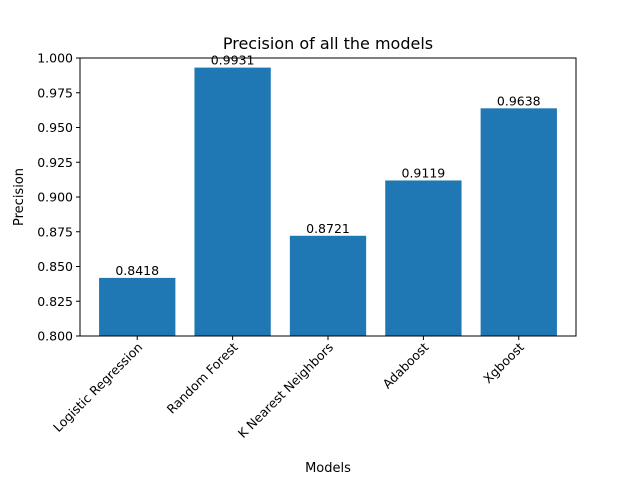 This screenshot has width=640, height=480. I want to click on x-tick-label-4: Adaboost, so click(405, 365).